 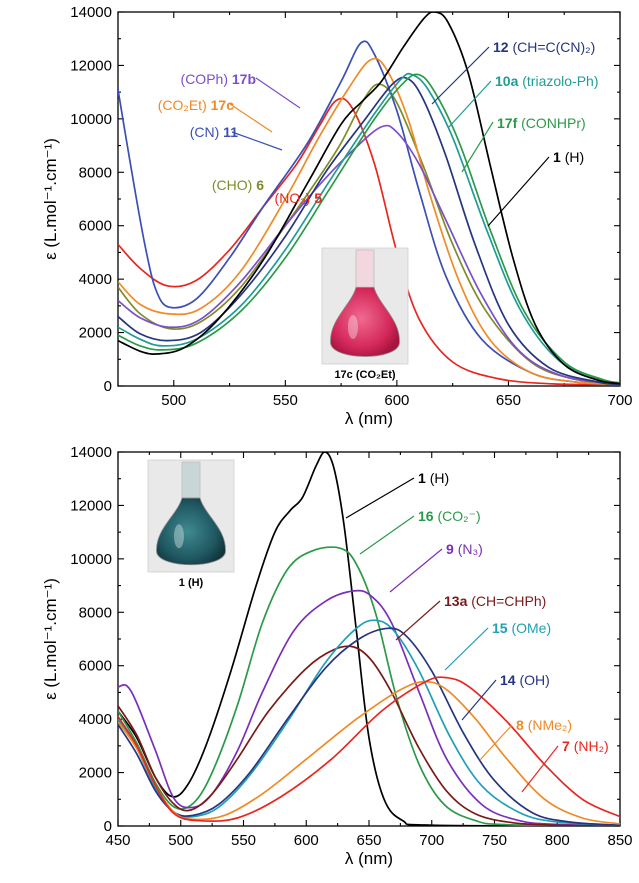 I want to click on series-label-17b: (COPh) 17b, so click(x=218, y=79).